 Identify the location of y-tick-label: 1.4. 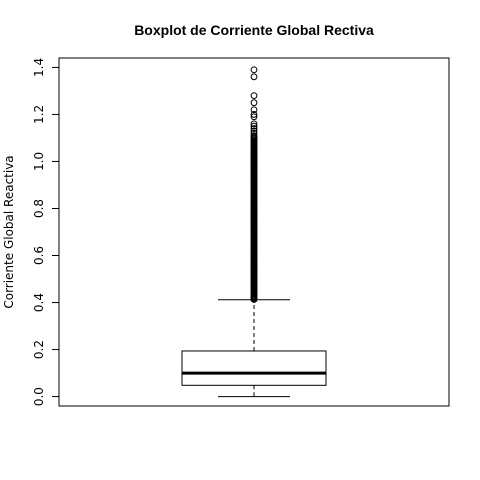
(39, 67).